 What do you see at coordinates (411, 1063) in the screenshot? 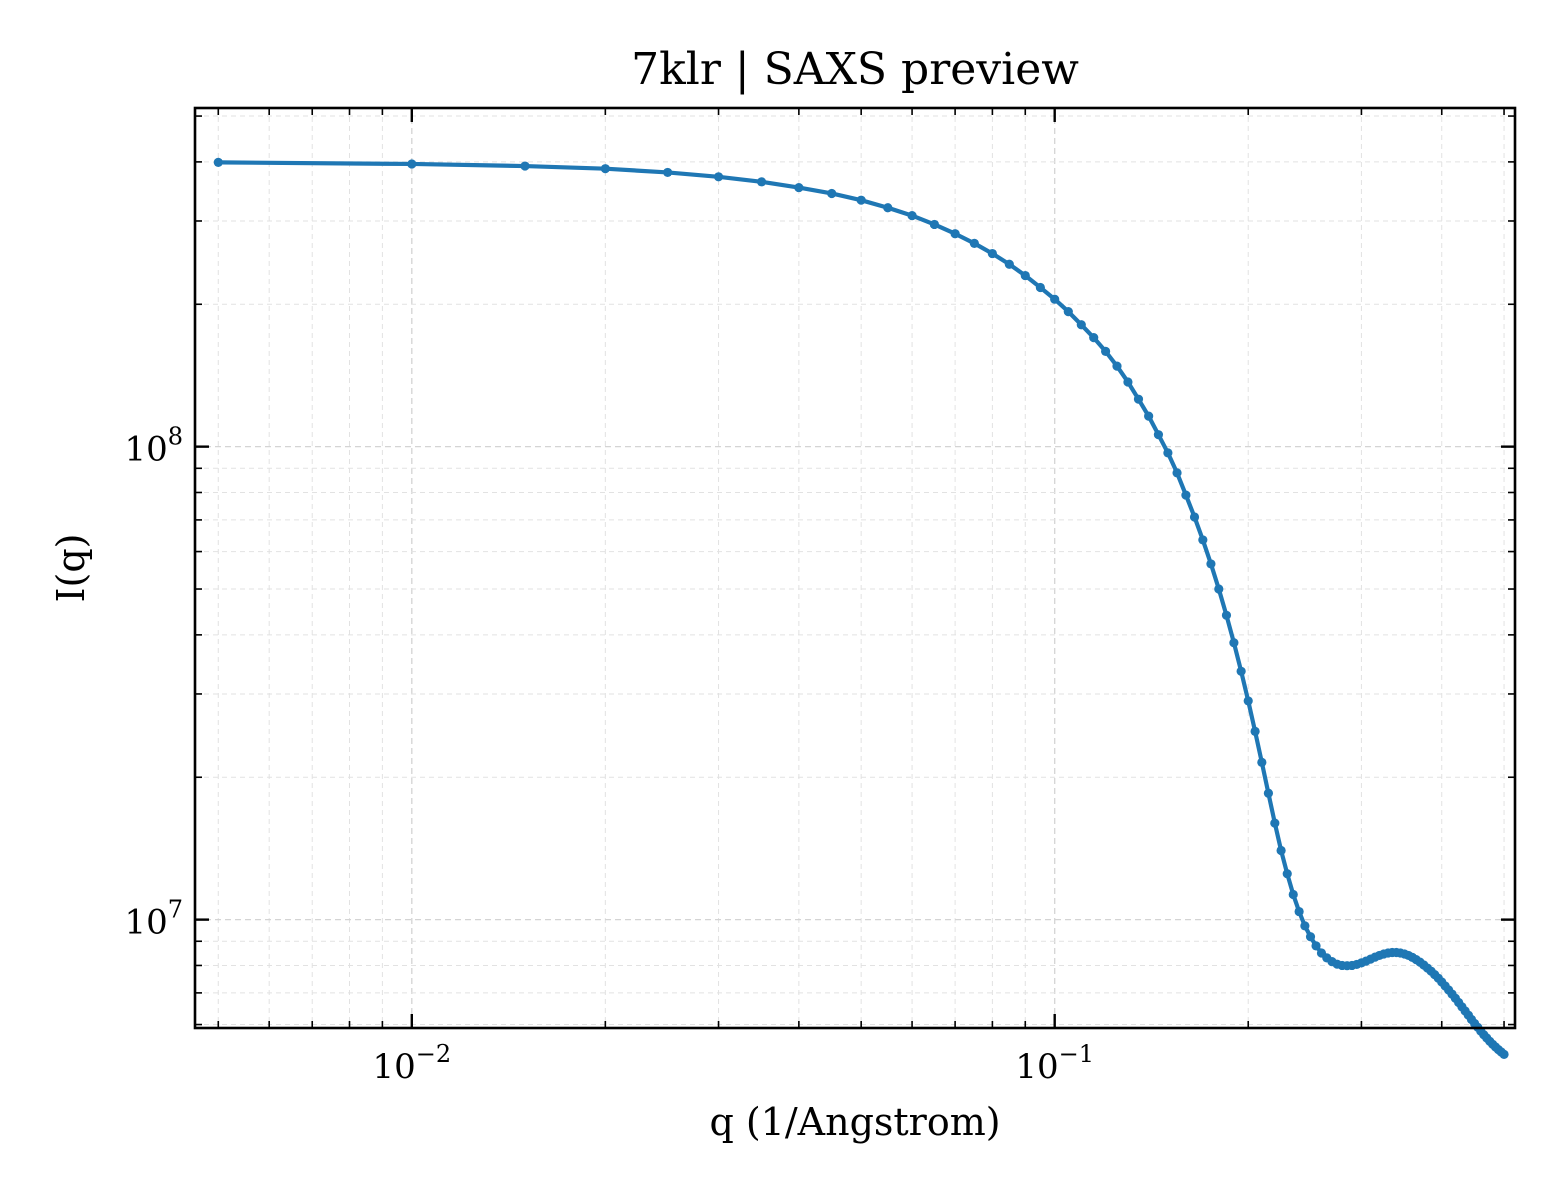
I see `x-tick-label: 10⁻²` at bounding box center [411, 1063].